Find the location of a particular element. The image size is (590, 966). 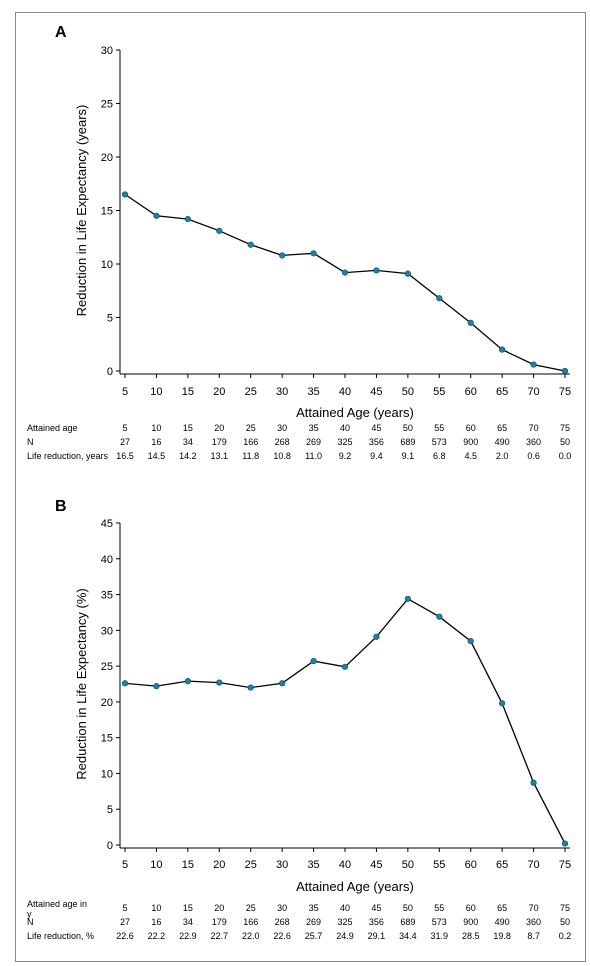

table-cell: 22.6 is located at coordinates (125, 936).